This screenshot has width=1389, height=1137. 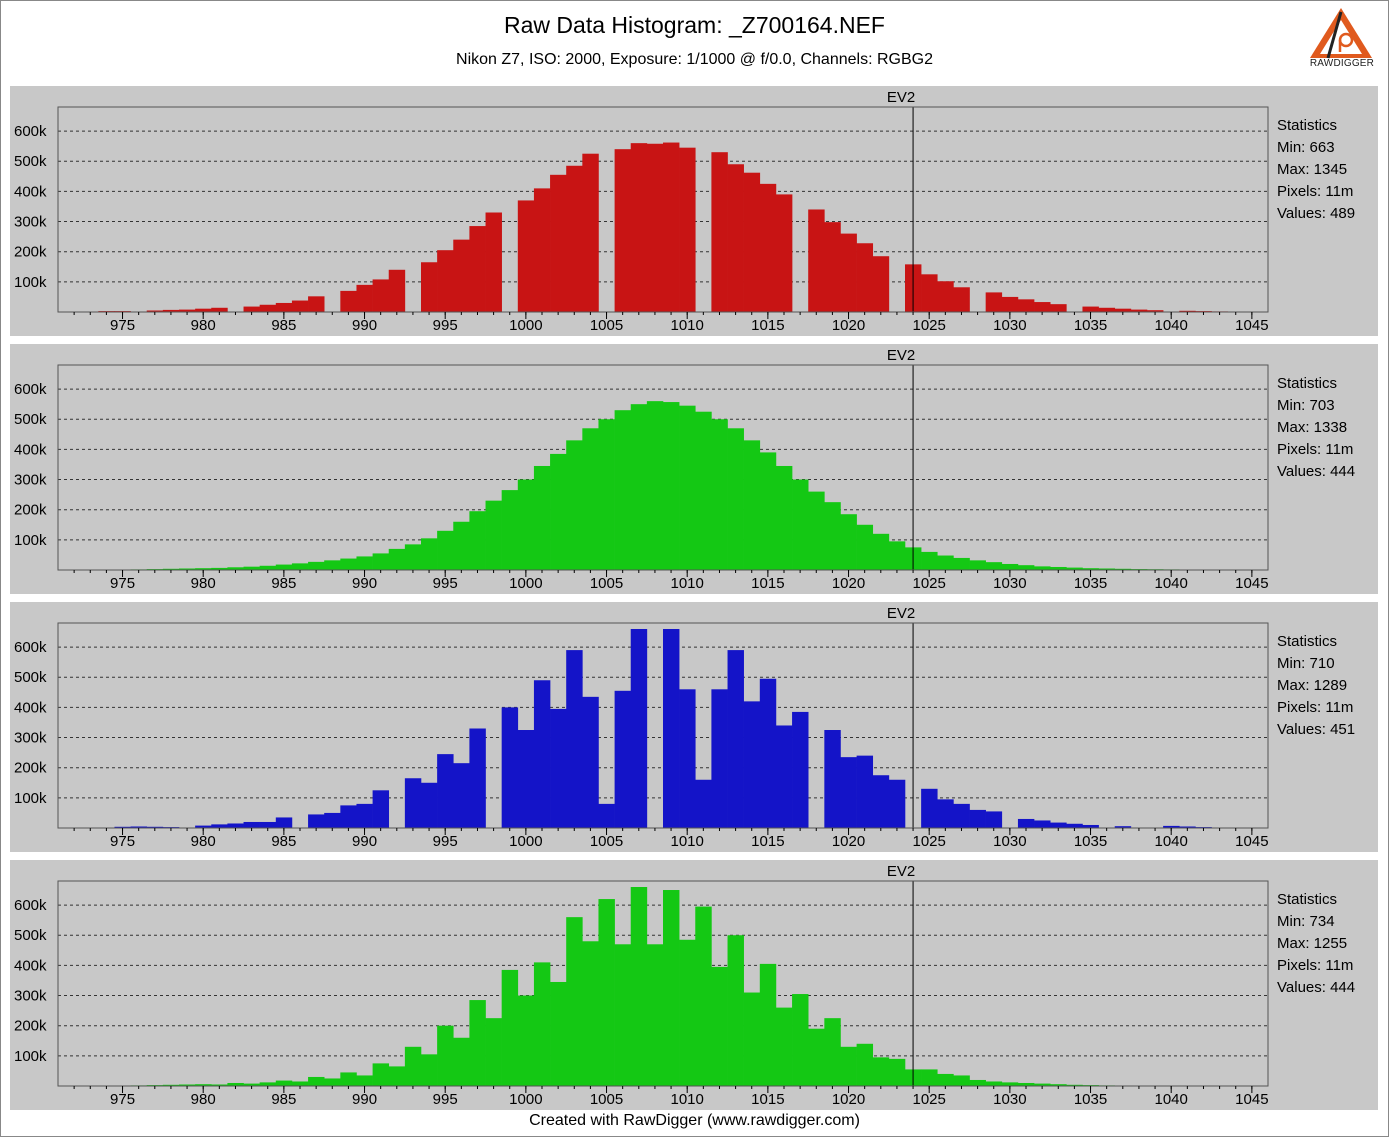 I want to click on stats-max: Max: 1345, so click(x=1312, y=169).